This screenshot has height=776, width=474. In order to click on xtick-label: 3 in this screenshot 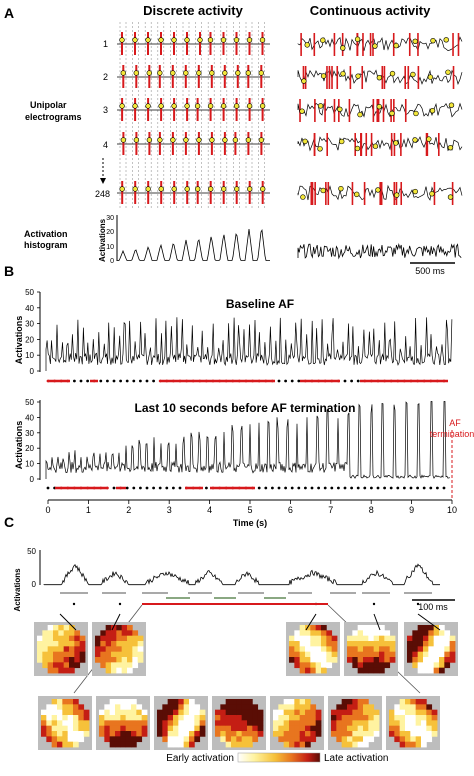, I will do `click(169, 510)`.